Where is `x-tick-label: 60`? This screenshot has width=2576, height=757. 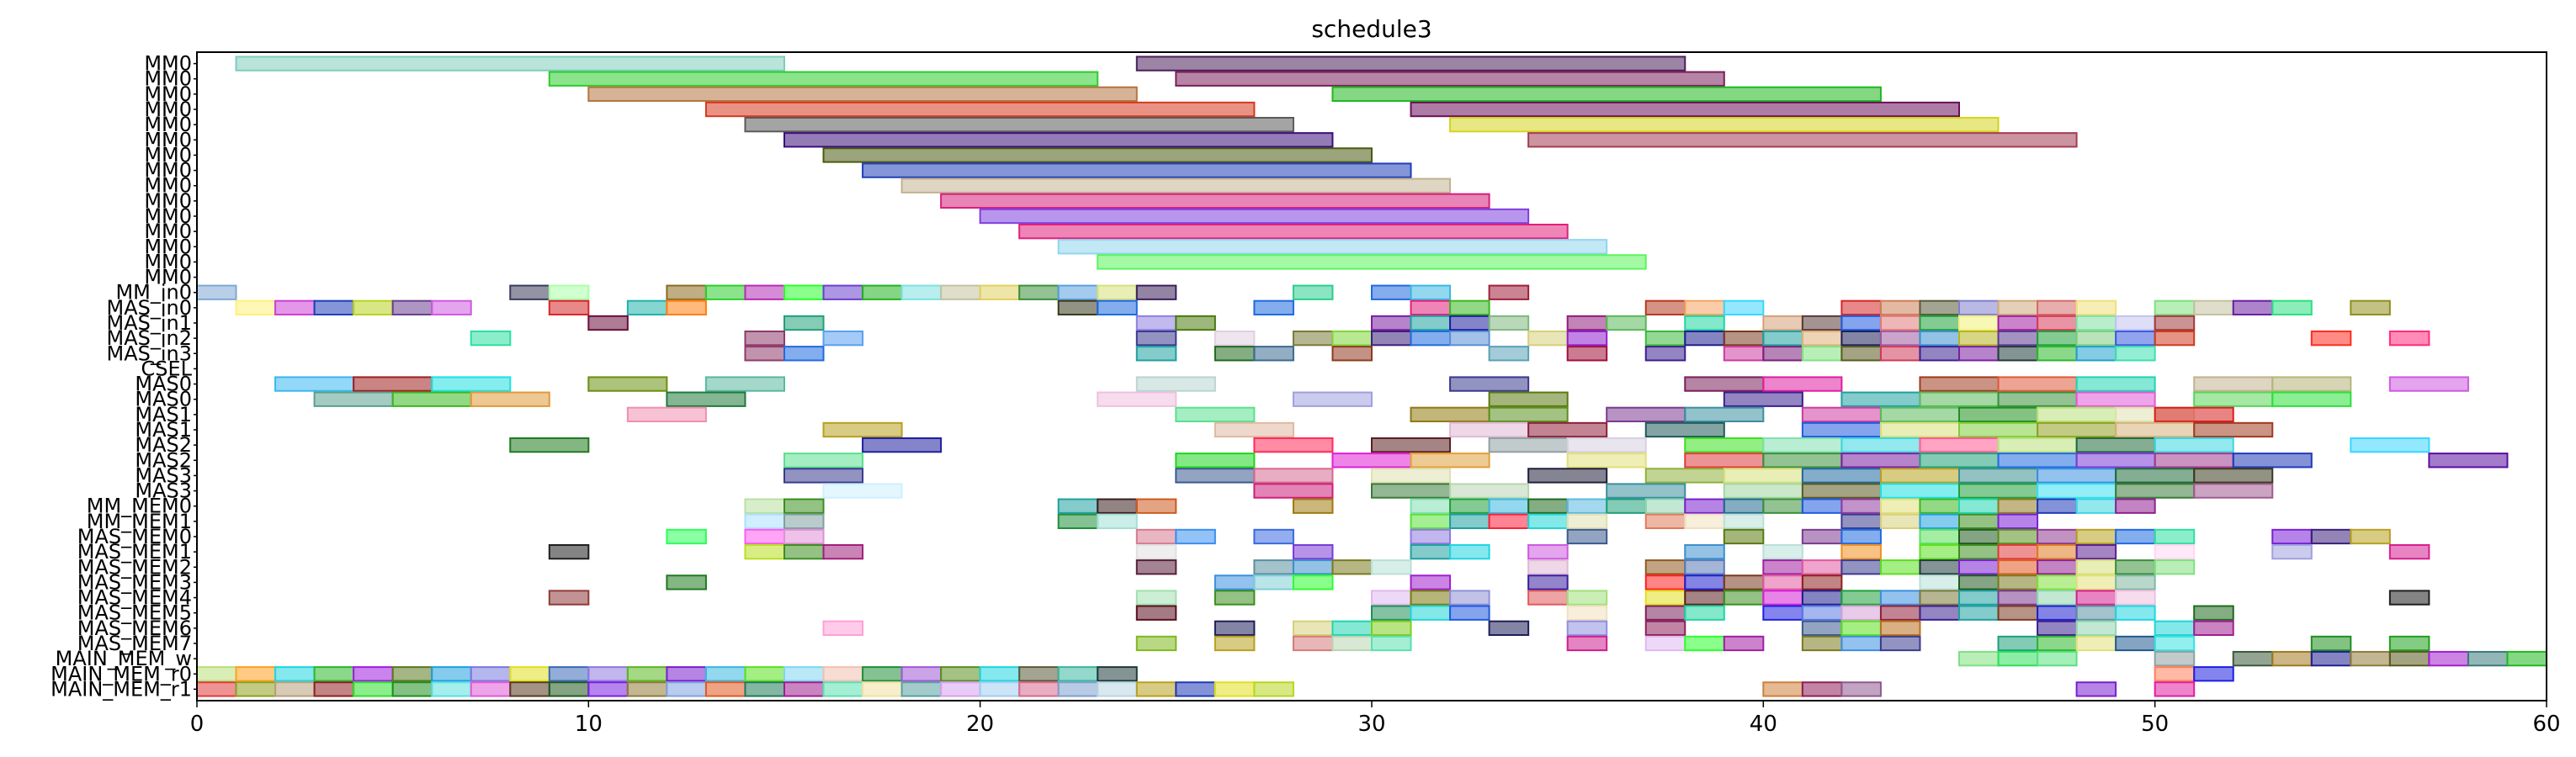 x-tick-label: 60 is located at coordinates (2546, 724).